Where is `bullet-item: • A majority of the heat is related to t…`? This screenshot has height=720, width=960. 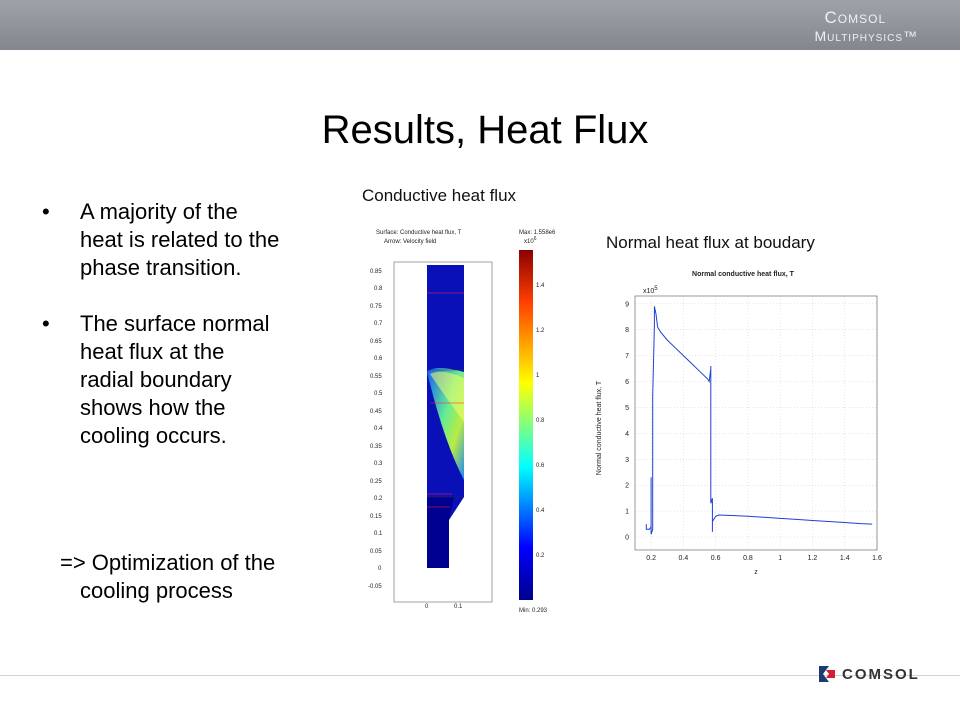
bullet-item: • A majority of the heat is related to t… is located at coordinates (184, 240).